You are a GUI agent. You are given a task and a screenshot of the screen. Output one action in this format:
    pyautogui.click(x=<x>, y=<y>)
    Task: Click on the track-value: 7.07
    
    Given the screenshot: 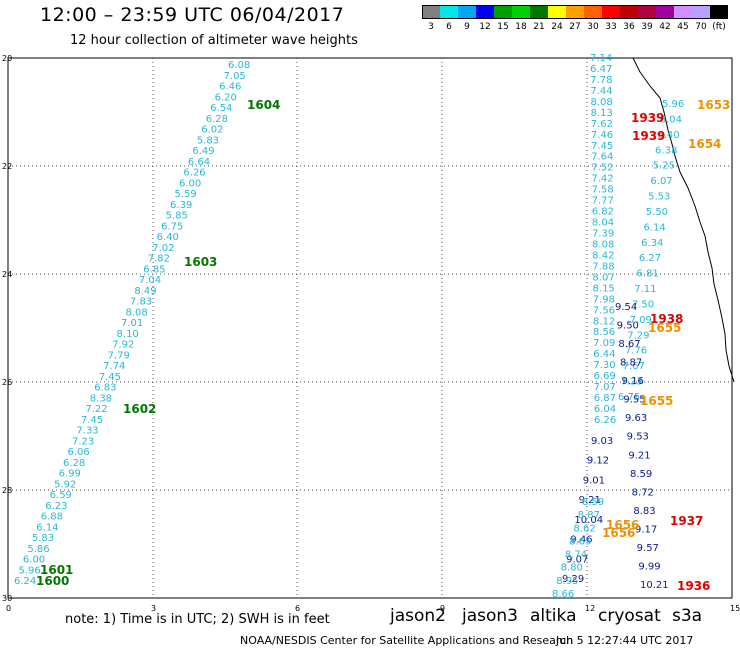 What is the action you would take?
    pyautogui.click(x=605, y=387)
    